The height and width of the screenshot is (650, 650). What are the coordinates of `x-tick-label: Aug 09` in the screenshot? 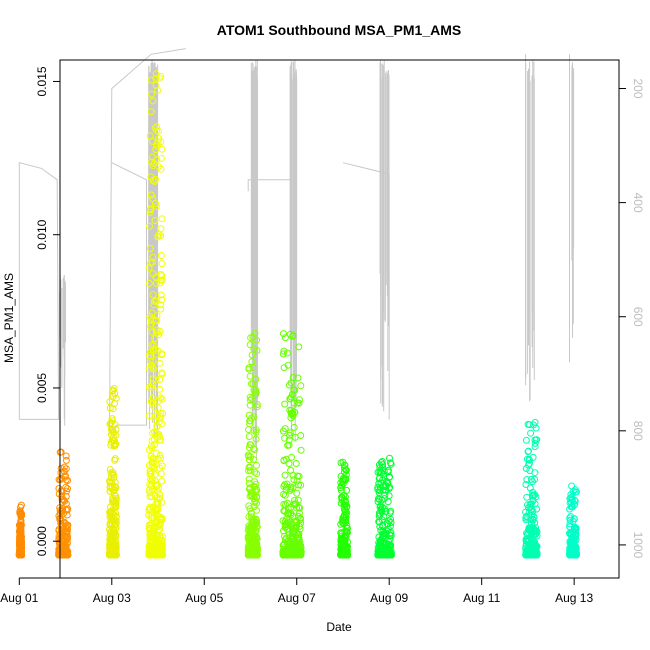 It's located at (389, 598).